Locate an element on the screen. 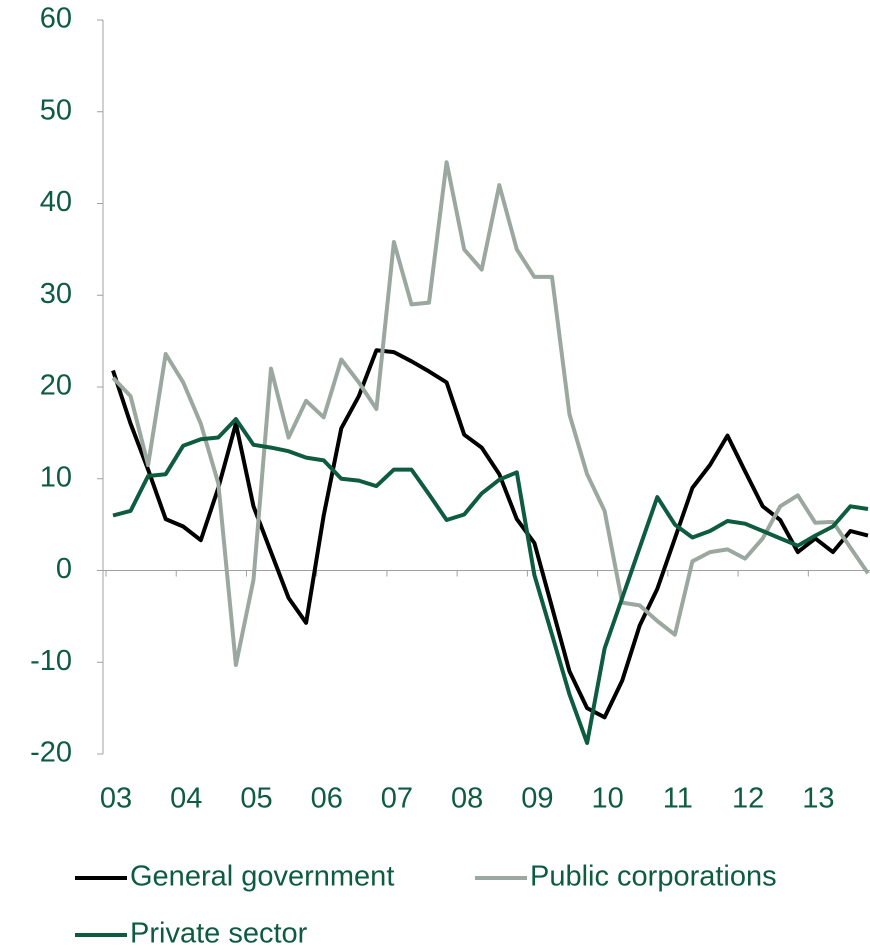 Image resolution: width=870 pixels, height=950 pixels. x-tick-label: 12 is located at coordinates (748, 799).